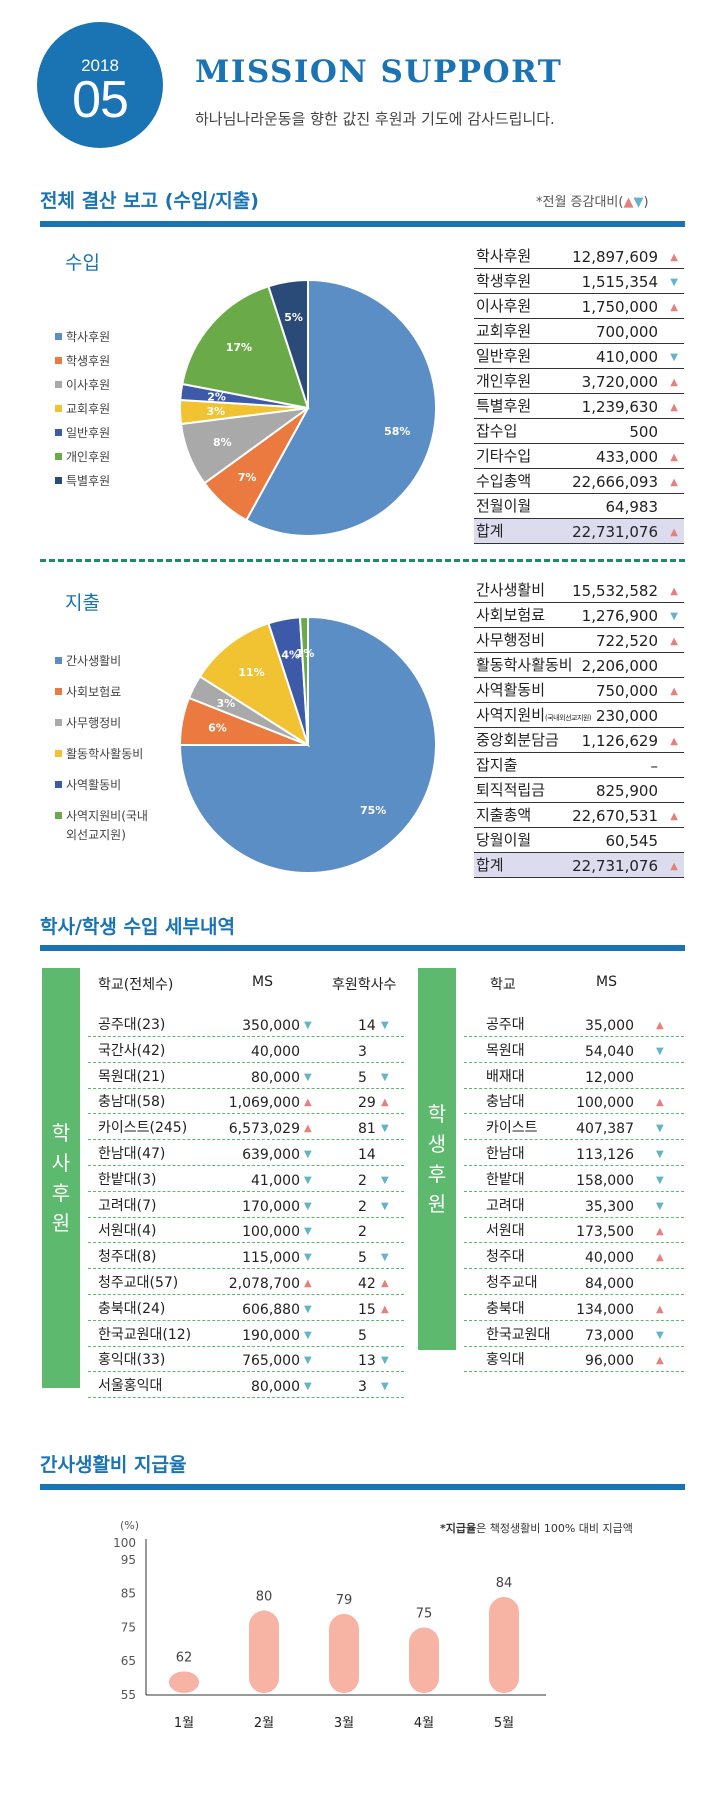  I want to click on ms-value: 173,500, so click(605, 1232).